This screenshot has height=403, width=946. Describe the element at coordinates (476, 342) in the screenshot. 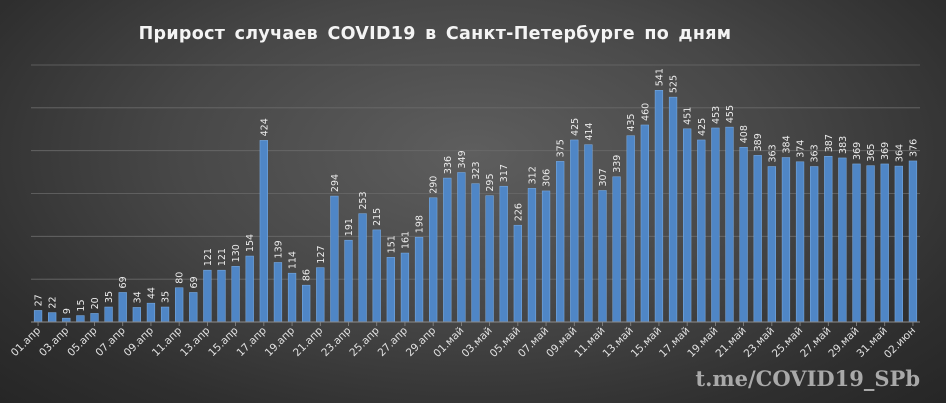

I see `x-tick-label: 03.май` at that location.